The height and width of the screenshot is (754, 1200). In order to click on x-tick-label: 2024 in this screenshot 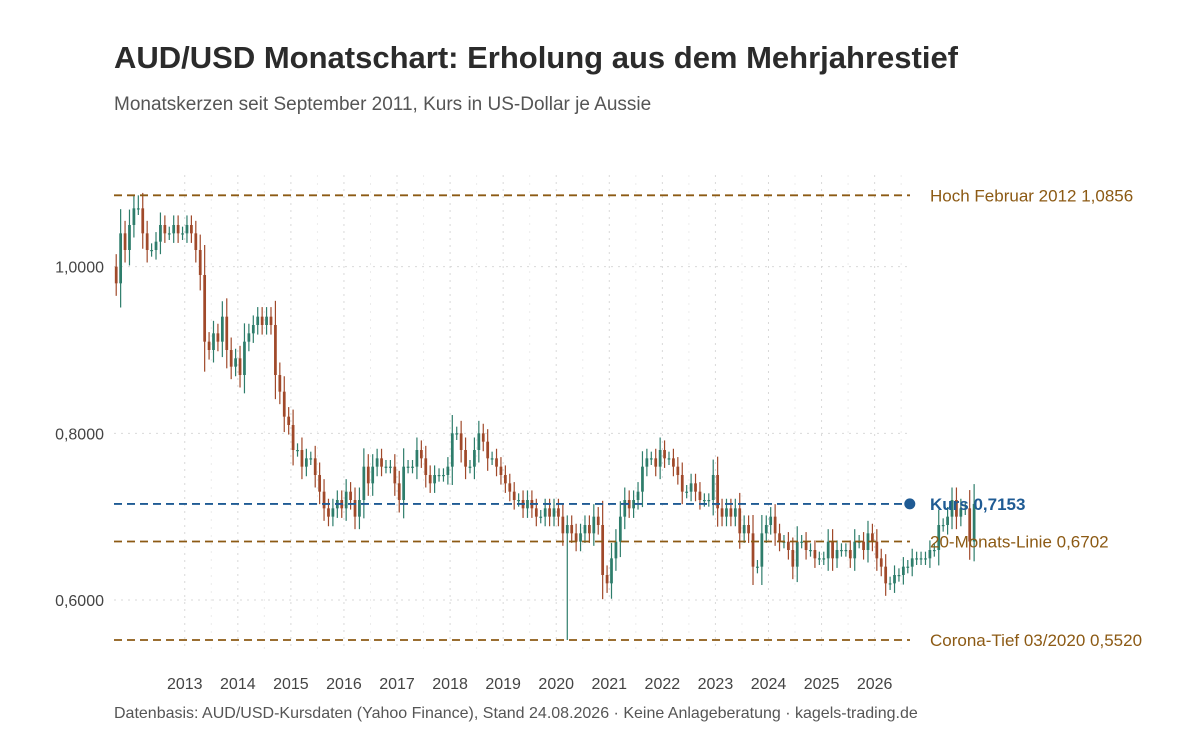, I will do `click(769, 684)`.